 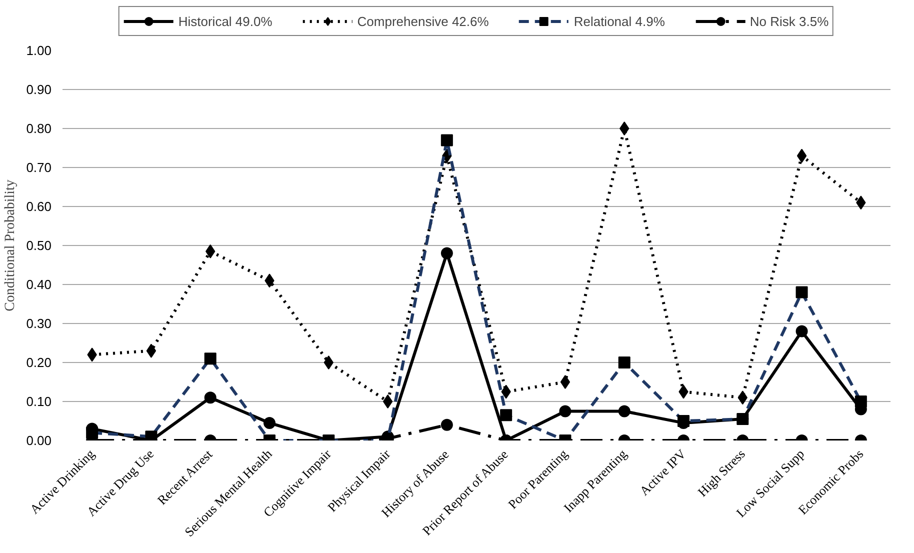 What do you see at coordinates (789, 21) in the screenshot?
I see `legend-label: No Risk 3.5%` at bounding box center [789, 21].